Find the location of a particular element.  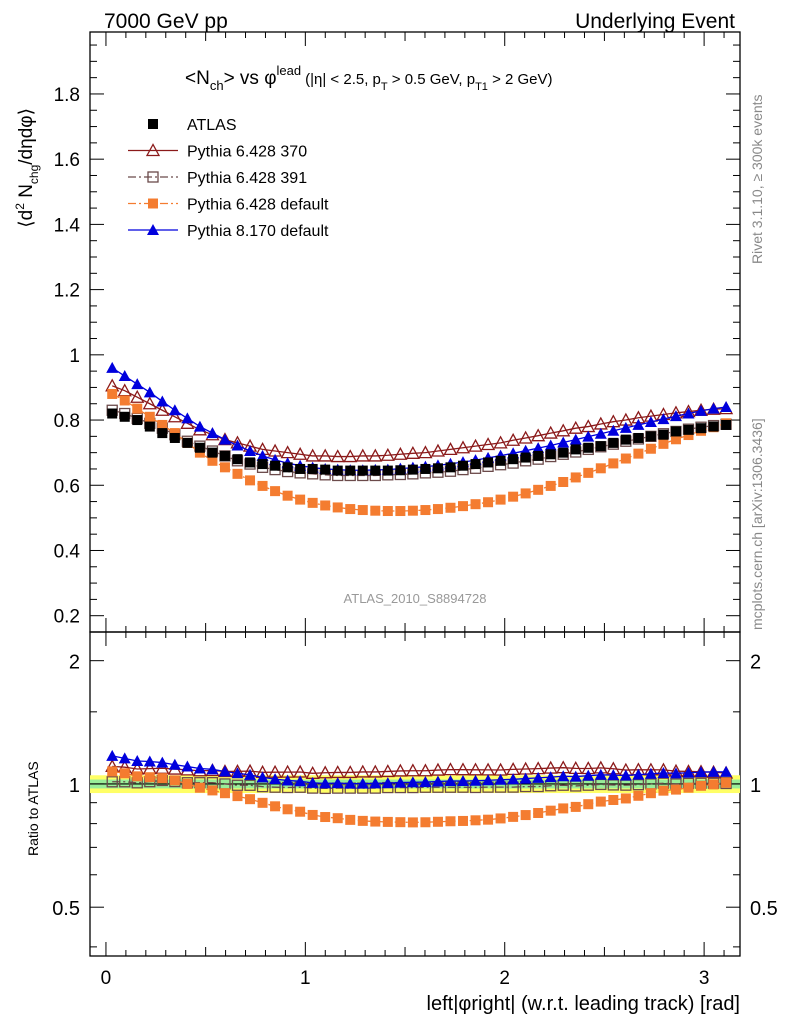

y-tick-label: 1 is located at coordinates (74, 356).